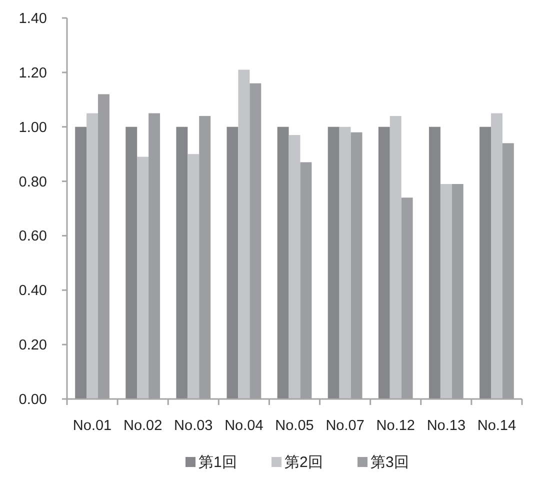 Image resolution: width=542 pixels, height=484 pixels. I want to click on x-tick-label: No.12, so click(395, 426).